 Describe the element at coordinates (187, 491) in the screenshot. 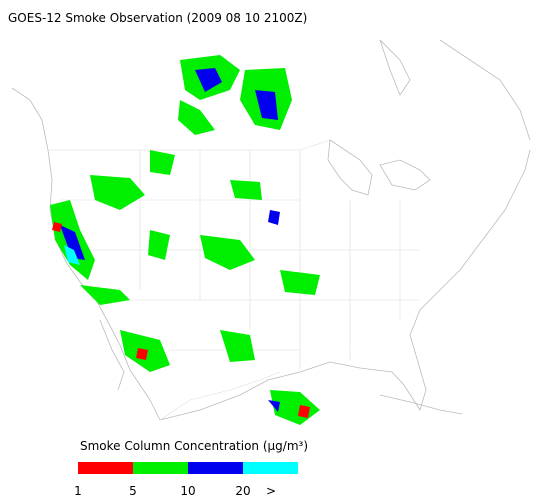

I see `legend-tick-label: 10` at that location.